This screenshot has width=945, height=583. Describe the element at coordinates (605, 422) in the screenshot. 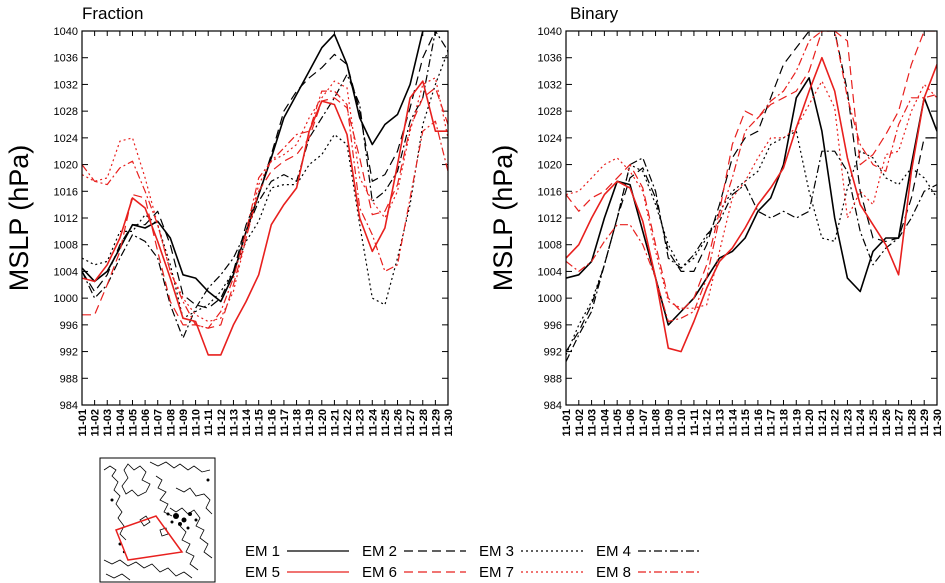

I see `x-tick-label: 11-04` at that location.